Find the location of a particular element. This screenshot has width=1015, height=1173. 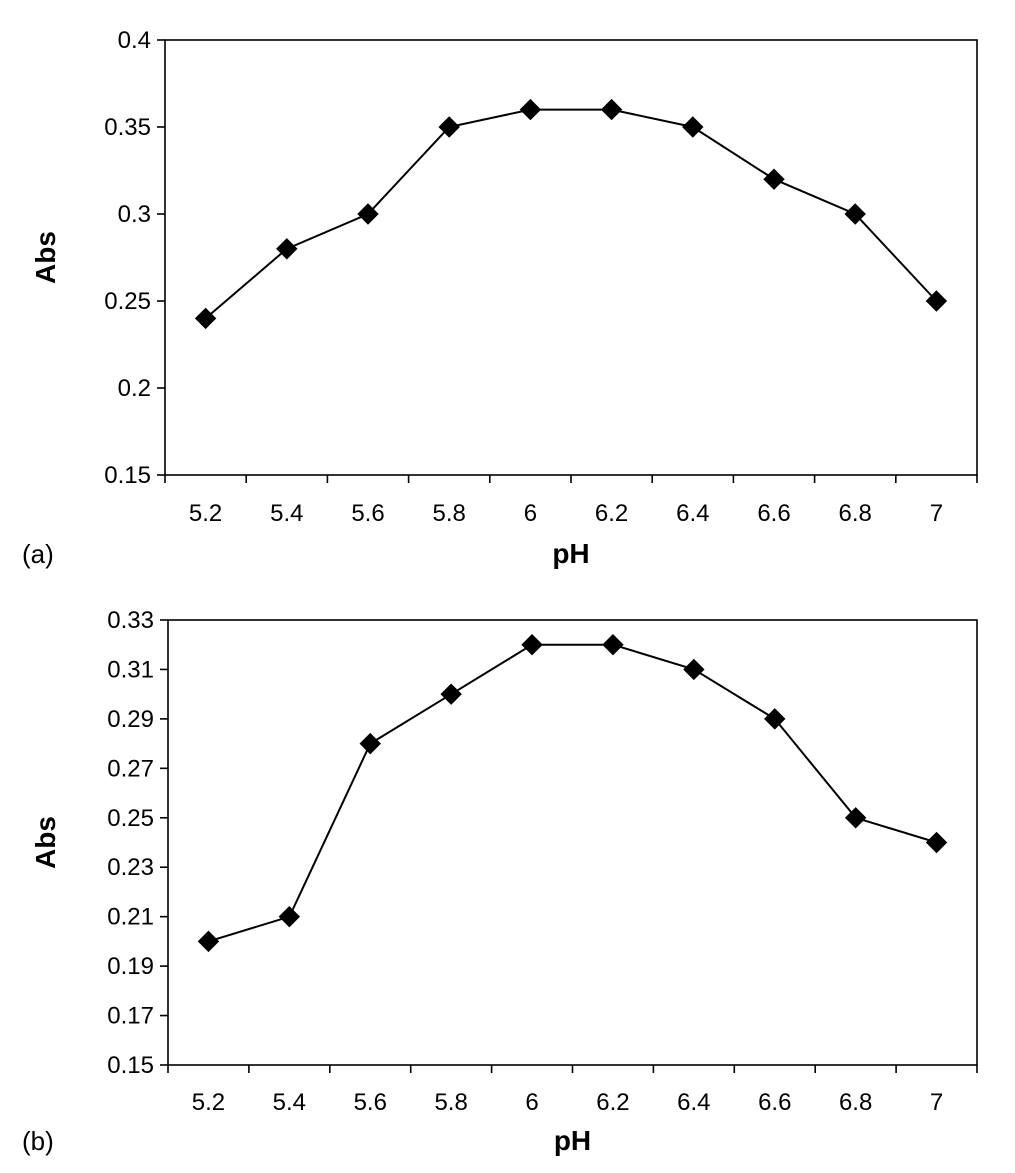

panel-label: (b) is located at coordinates (38, 1141).